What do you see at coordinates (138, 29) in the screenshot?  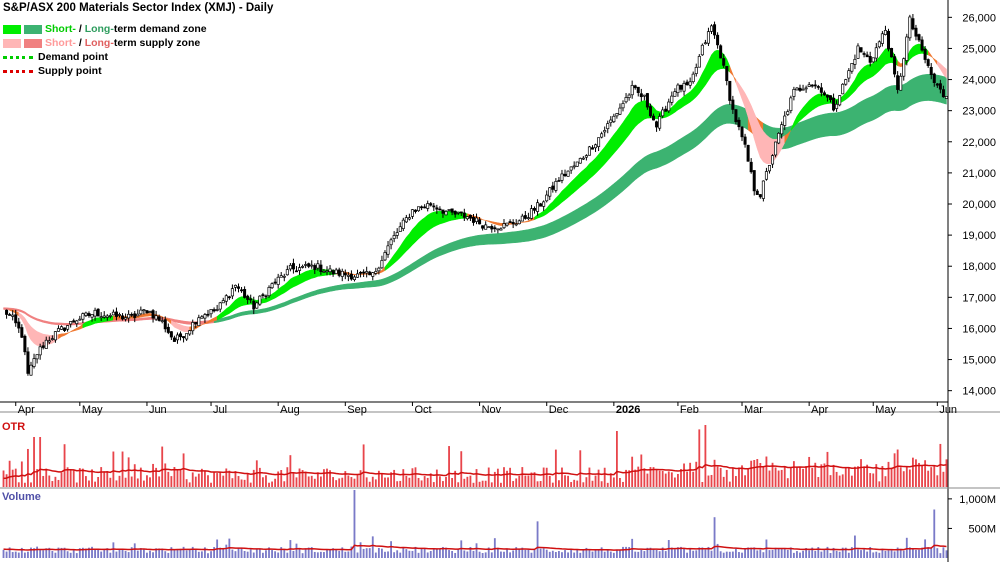 I see `legend-demand-zone: Short- / Long- term demand zone` at bounding box center [138, 29].